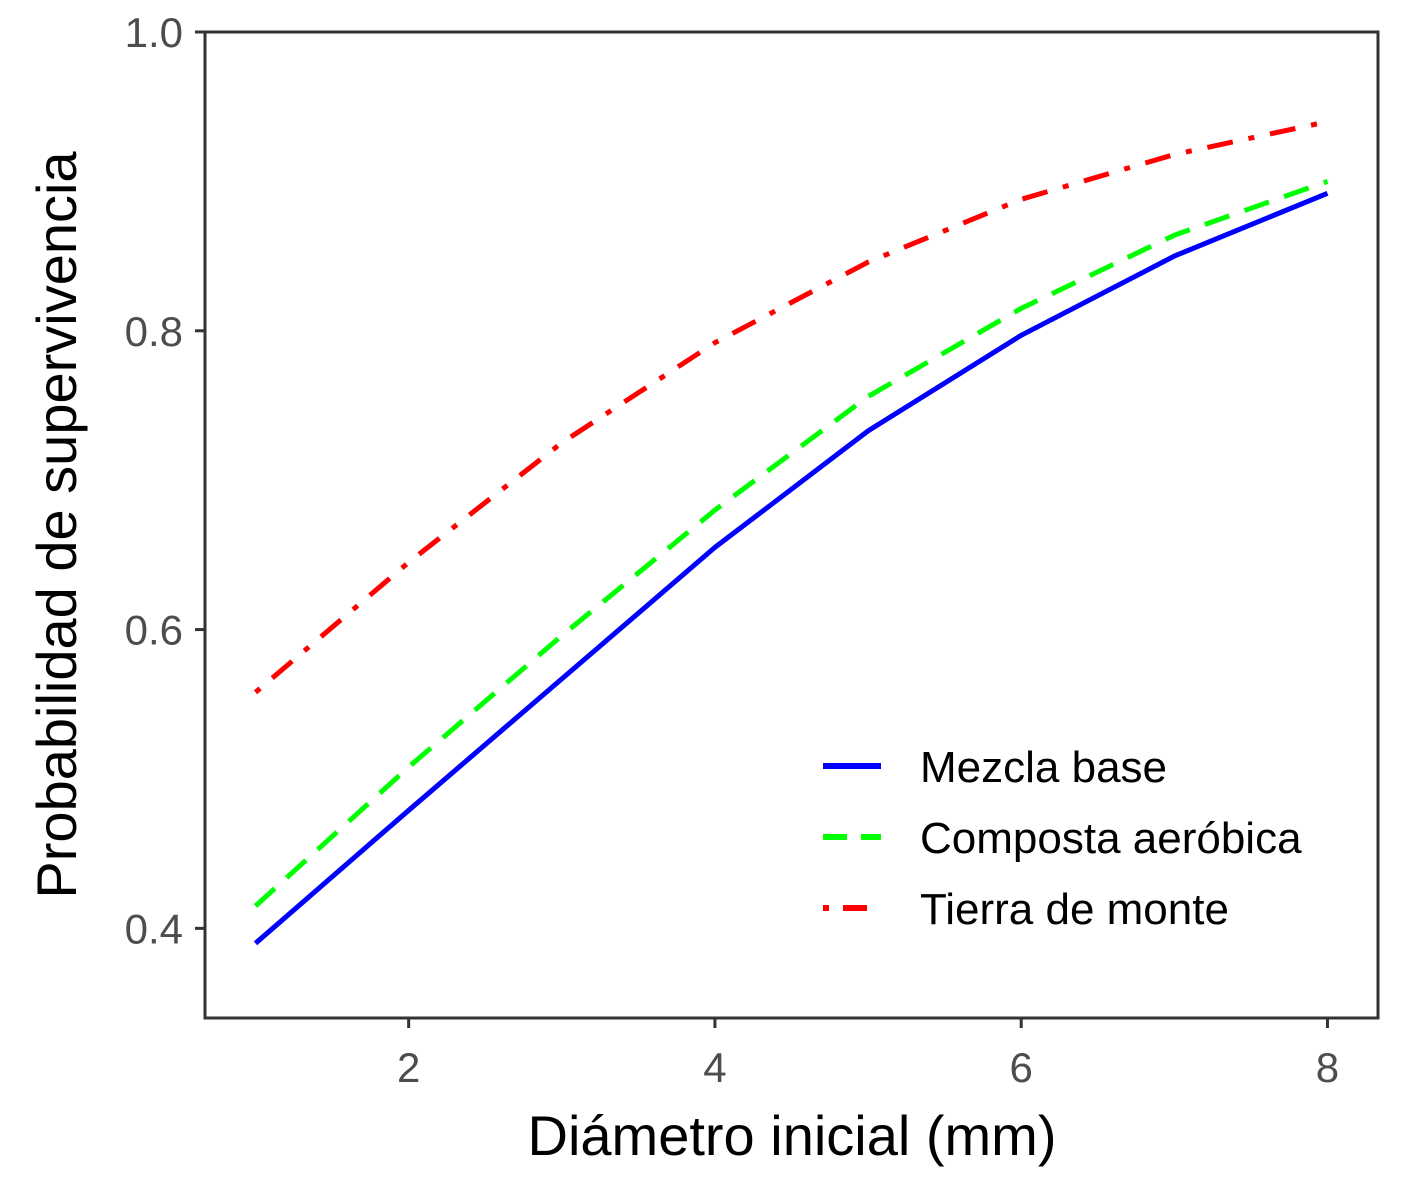 Image resolution: width=1410 pixels, height=1200 pixels. Describe the element at coordinates (154, 32) in the screenshot. I see `y-tick-label: 1.0` at that location.